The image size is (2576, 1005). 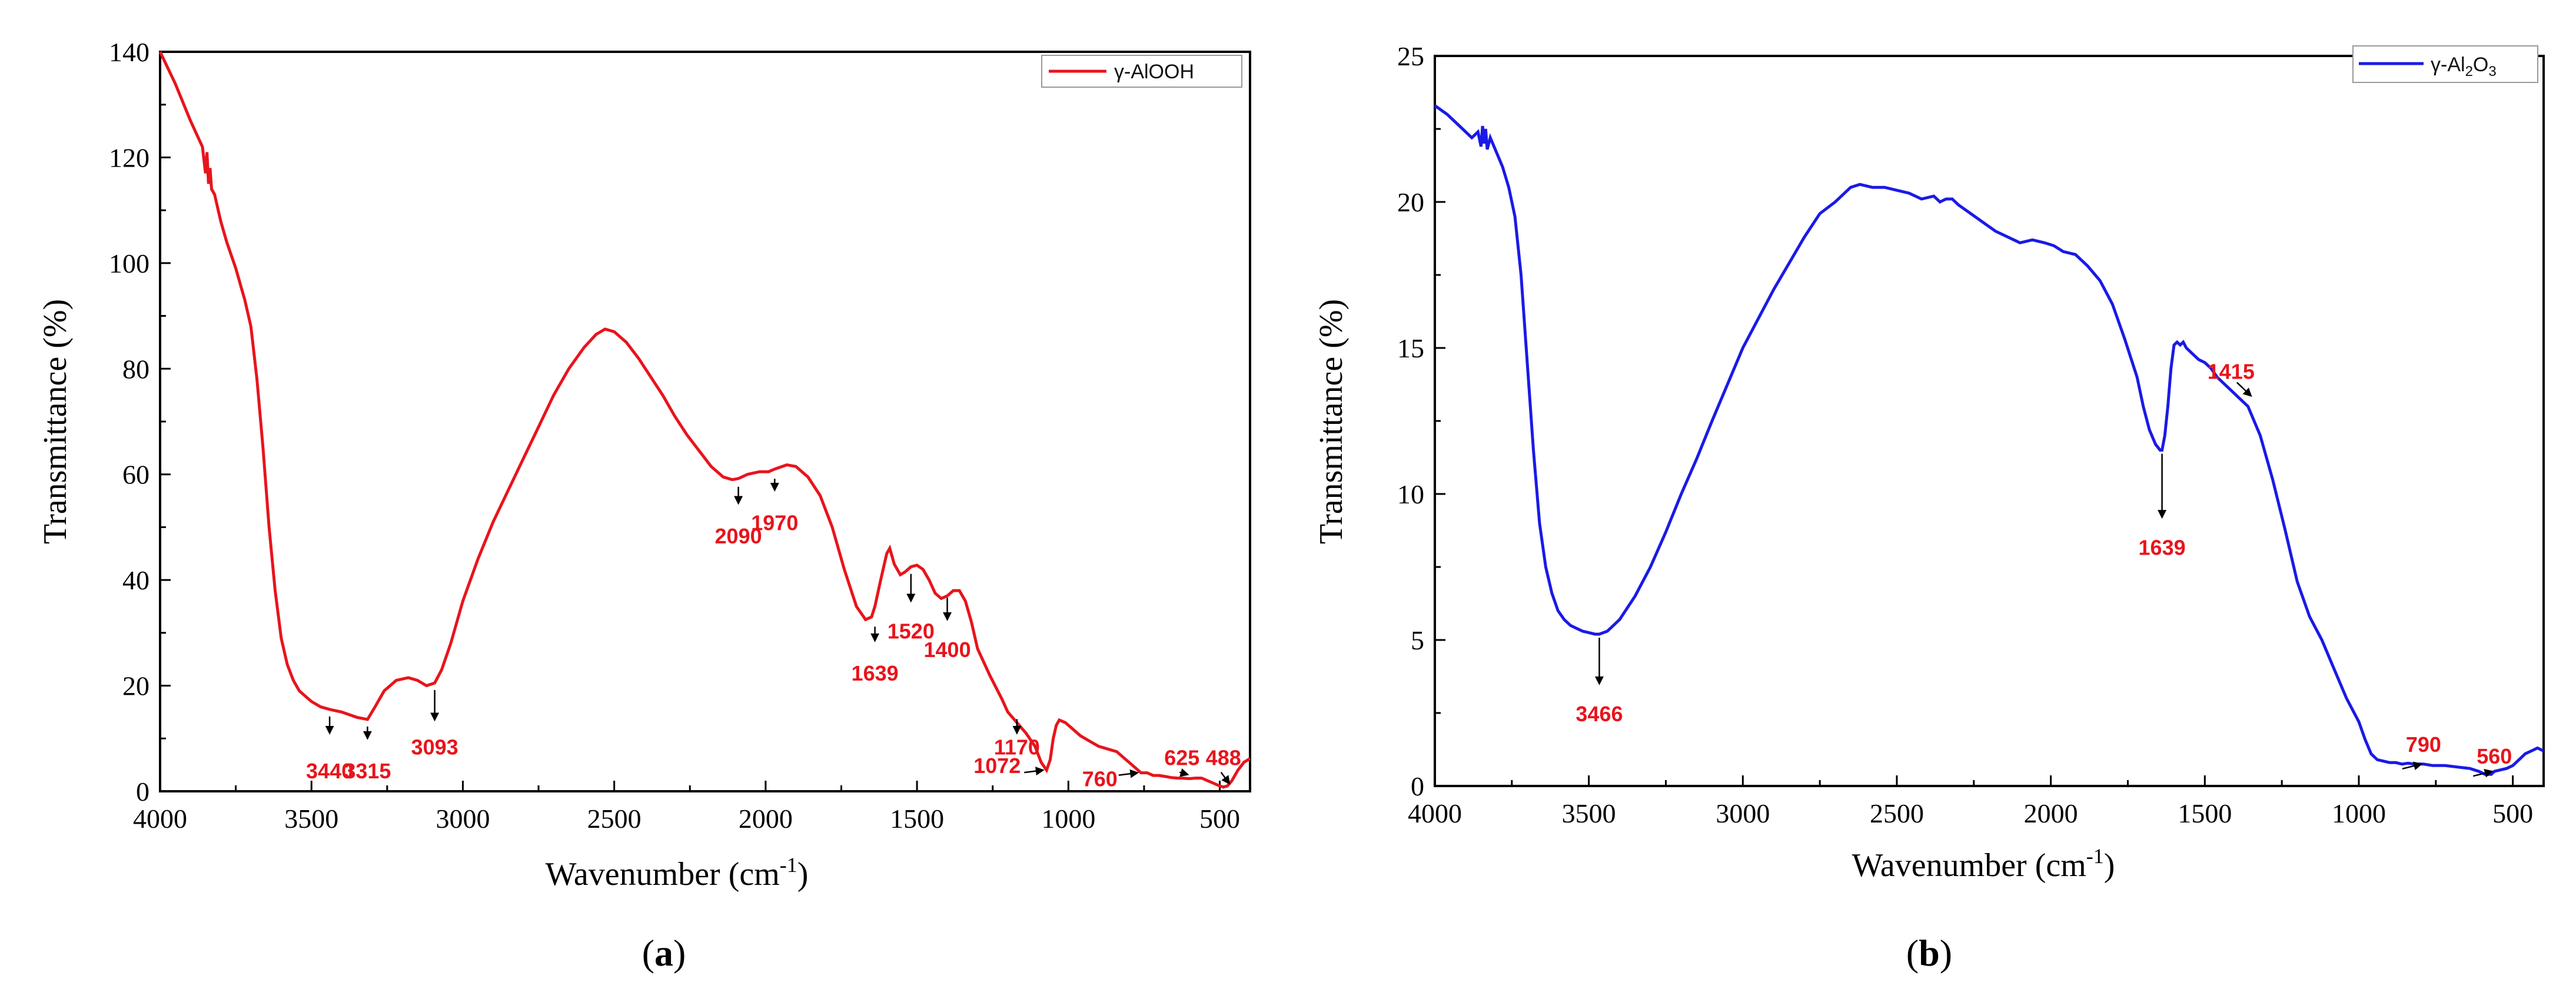 I want to click on peak-annotation-3440: 3440, so click(x=329, y=749).